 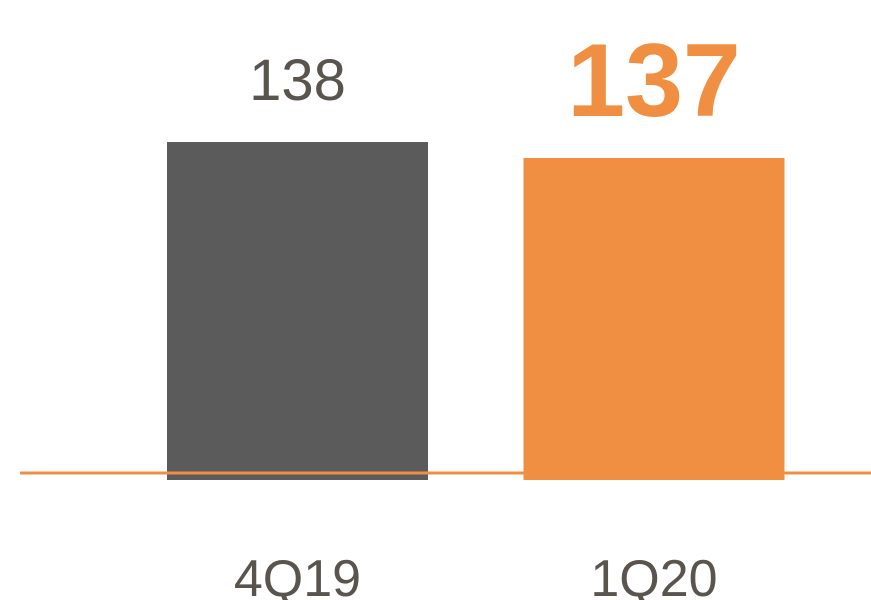 What do you see at coordinates (653, 575) in the screenshot?
I see `category-label: 1Q20` at bounding box center [653, 575].